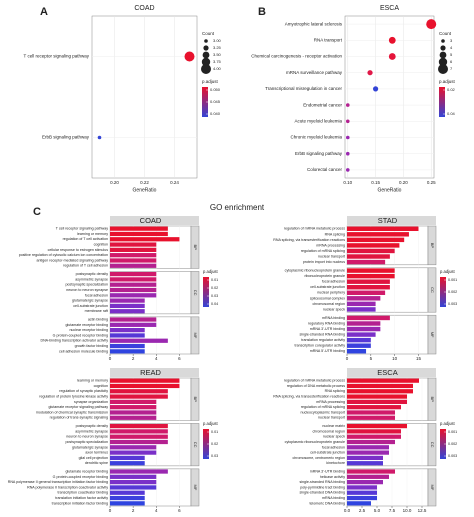 Image resolution: width=474 pixels, height=517 pixels. I want to click on y-tick-label: G protein-coupled receptor binding, so click(80, 477).